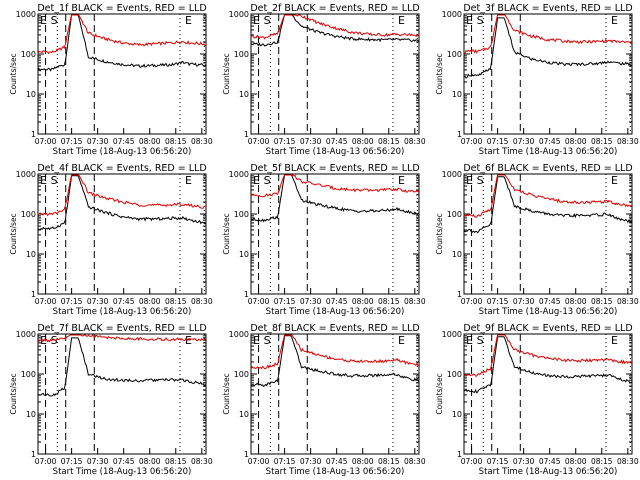 Image resolution: width=640 pixels, height=480 pixels. What do you see at coordinates (121, 8) in the screenshot?
I see `chart-title: Det_1f BLACK = Events, RED = LLD` at bounding box center [121, 8].